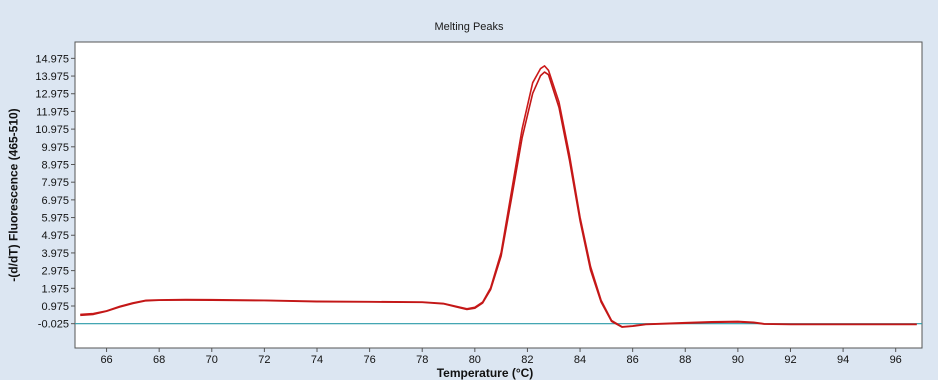 The image size is (938, 380). What do you see at coordinates (159, 360) in the screenshot?
I see `x-tick-label: 68` at bounding box center [159, 360].